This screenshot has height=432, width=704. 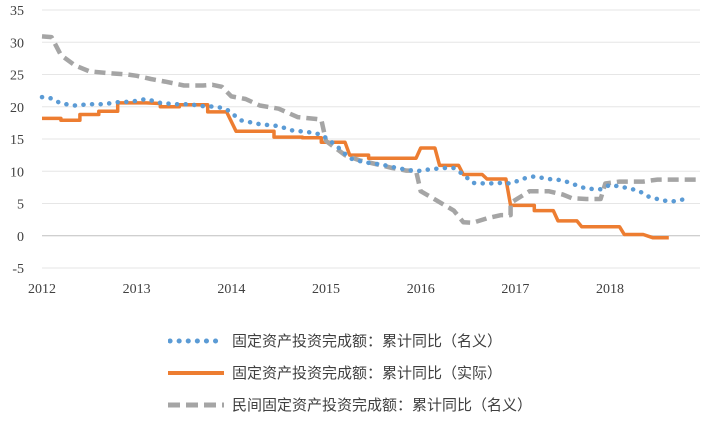 What do you see at coordinates (17, 76) in the screenshot?
I see `y-tick-label: 25` at bounding box center [17, 76].